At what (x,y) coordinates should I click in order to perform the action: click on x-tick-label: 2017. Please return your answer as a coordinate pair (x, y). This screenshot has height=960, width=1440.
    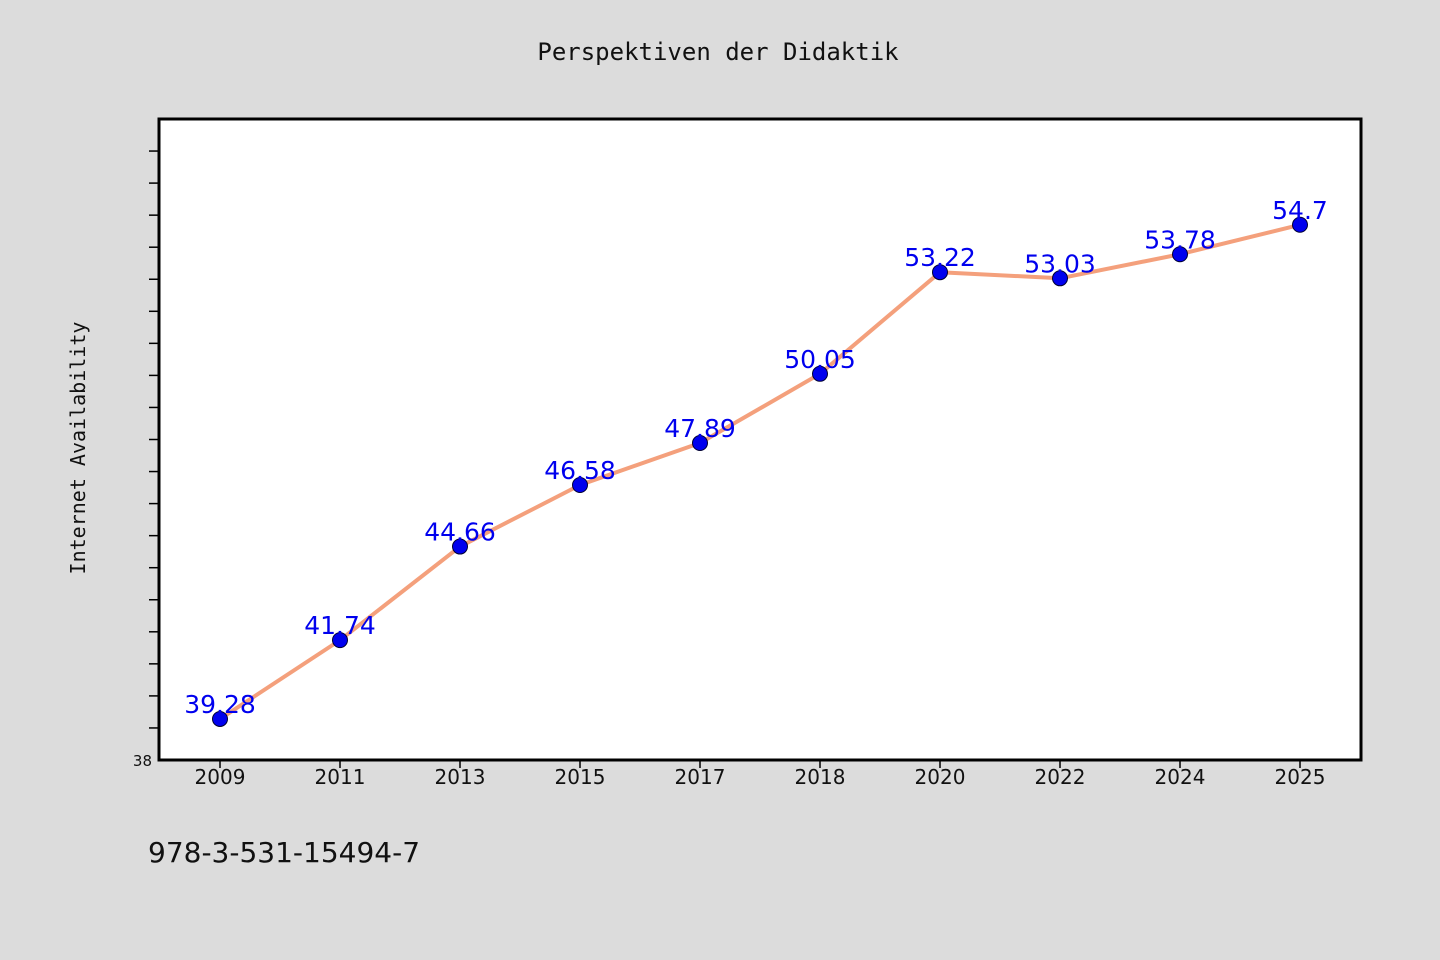
    Looking at the image, I should click on (700, 777).